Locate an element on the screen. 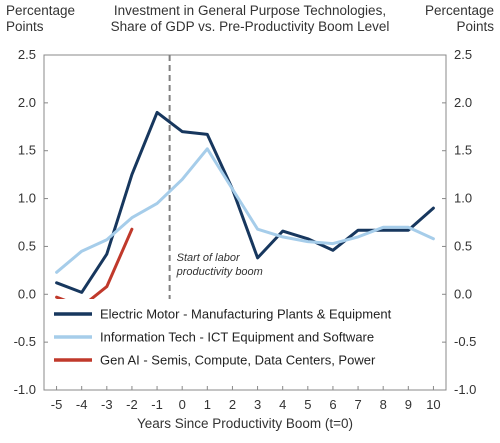 The image size is (500, 443). y-tick-label-left: -0.5 is located at coordinates (25, 341).